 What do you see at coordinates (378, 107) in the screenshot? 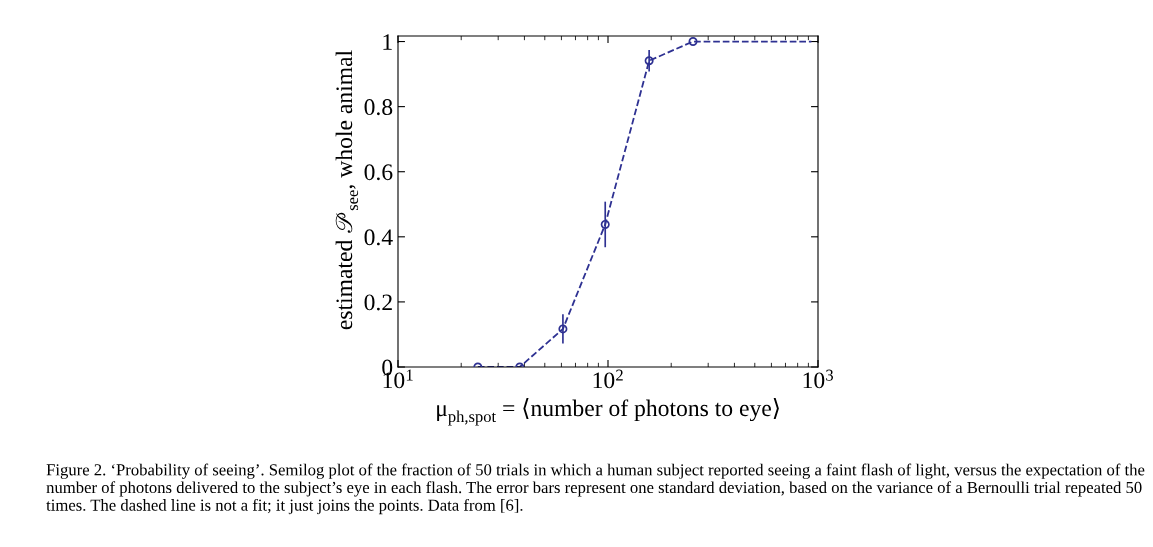
I see `y-tick-label: 0.8` at bounding box center [378, 107].